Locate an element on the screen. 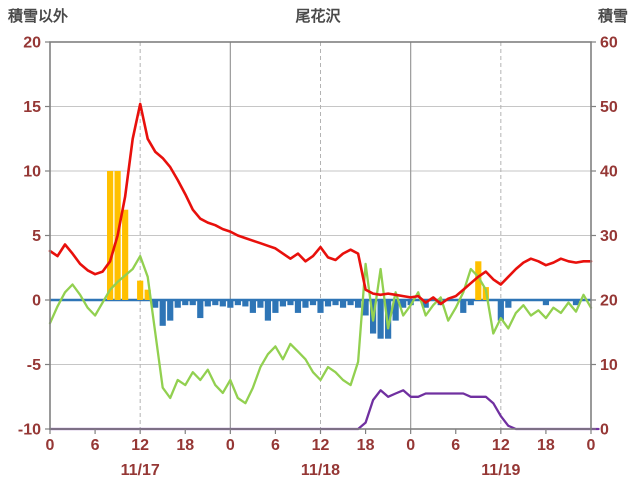 This screenshot has width=636, height=501. left-axis-tick-label: 10 is located at coordinates (32, 172).